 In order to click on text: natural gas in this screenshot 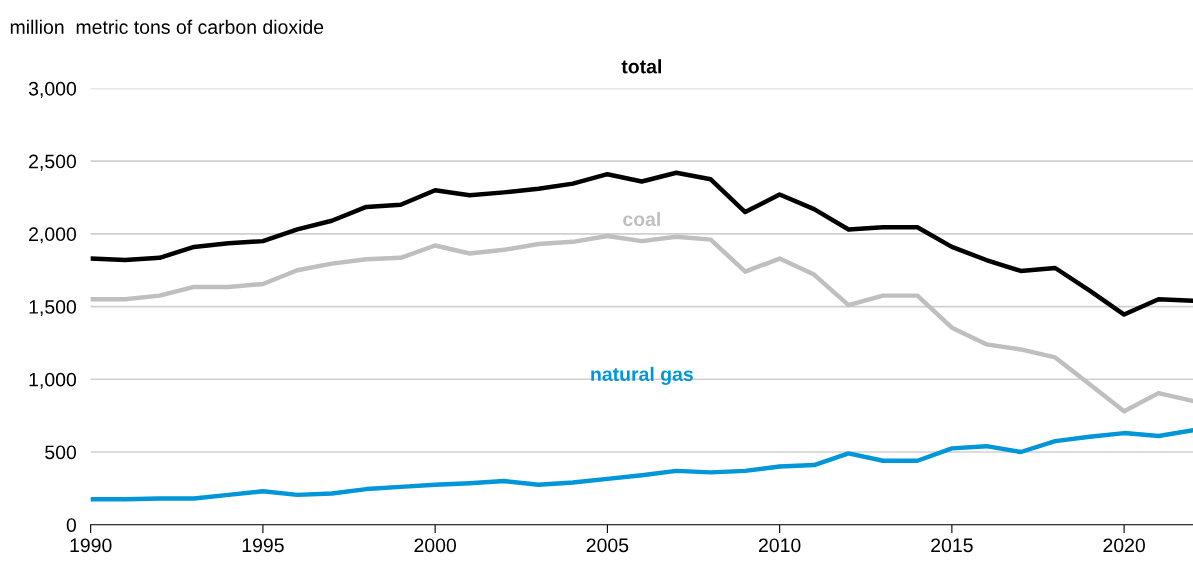, I will do `click(642, 375)`.